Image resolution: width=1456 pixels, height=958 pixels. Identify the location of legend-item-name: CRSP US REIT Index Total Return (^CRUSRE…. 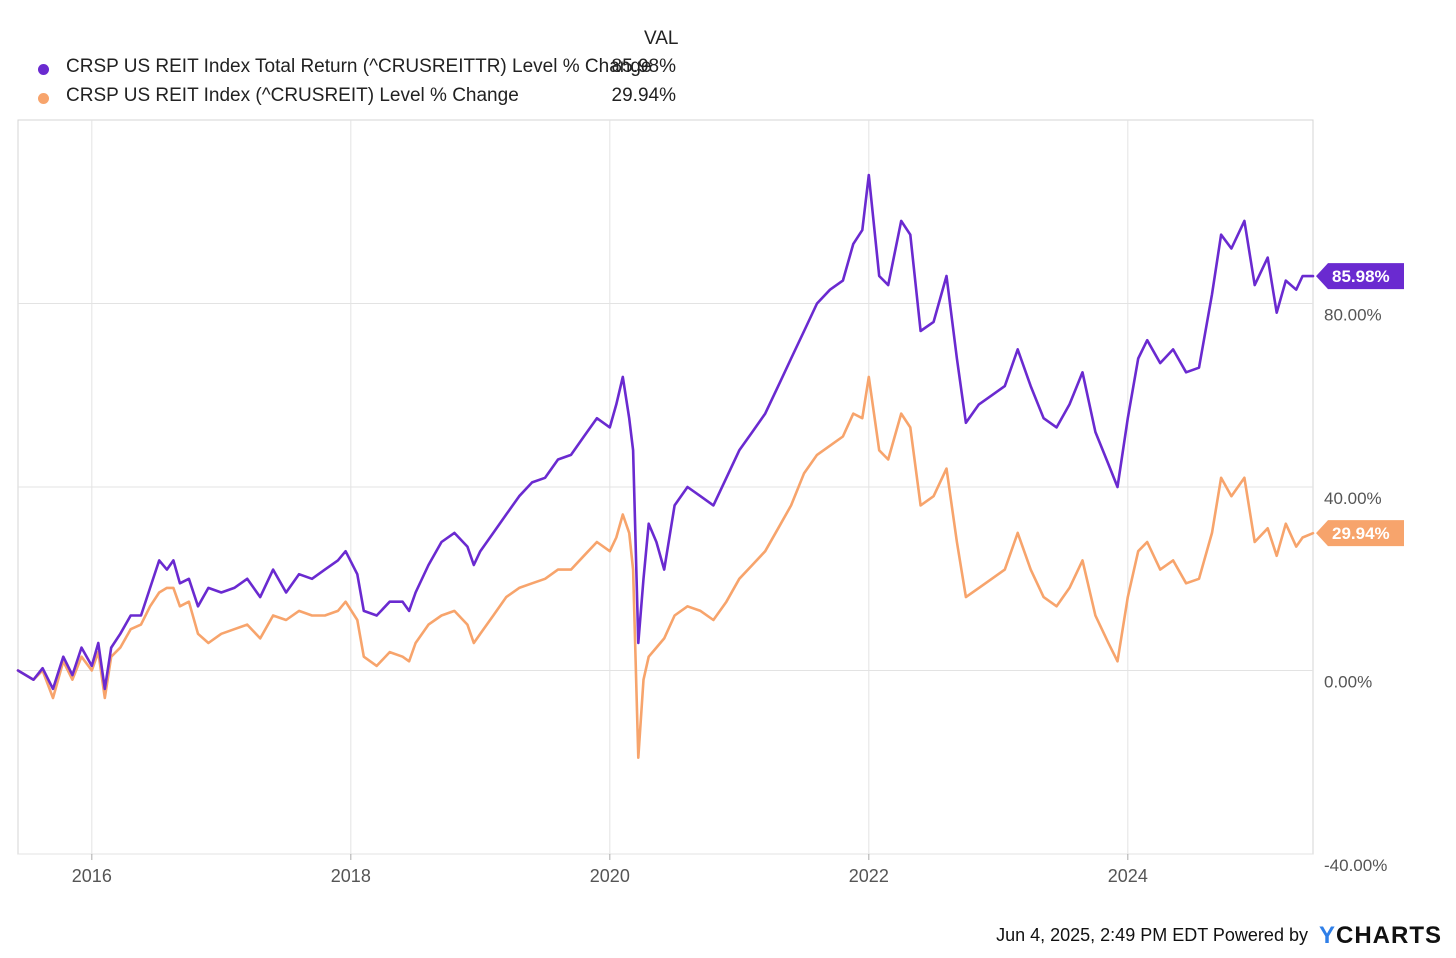
(359, 66).